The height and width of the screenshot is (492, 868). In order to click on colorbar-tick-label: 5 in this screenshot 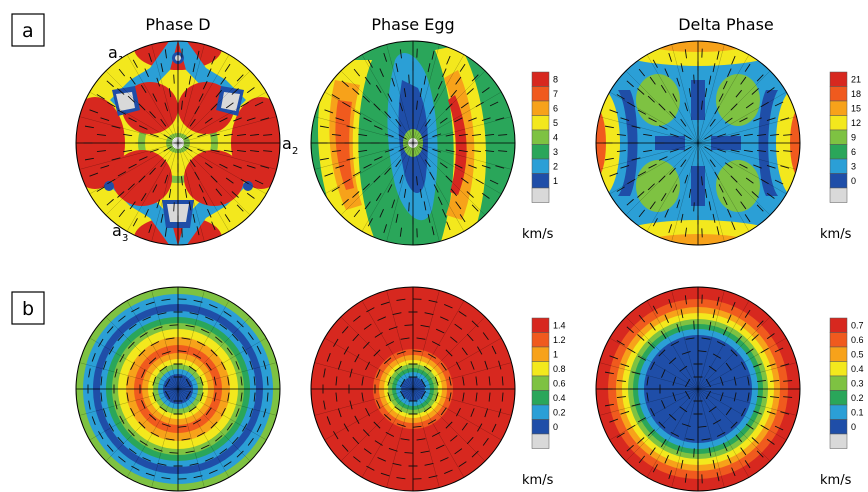, I will do `click(555, 123)`.